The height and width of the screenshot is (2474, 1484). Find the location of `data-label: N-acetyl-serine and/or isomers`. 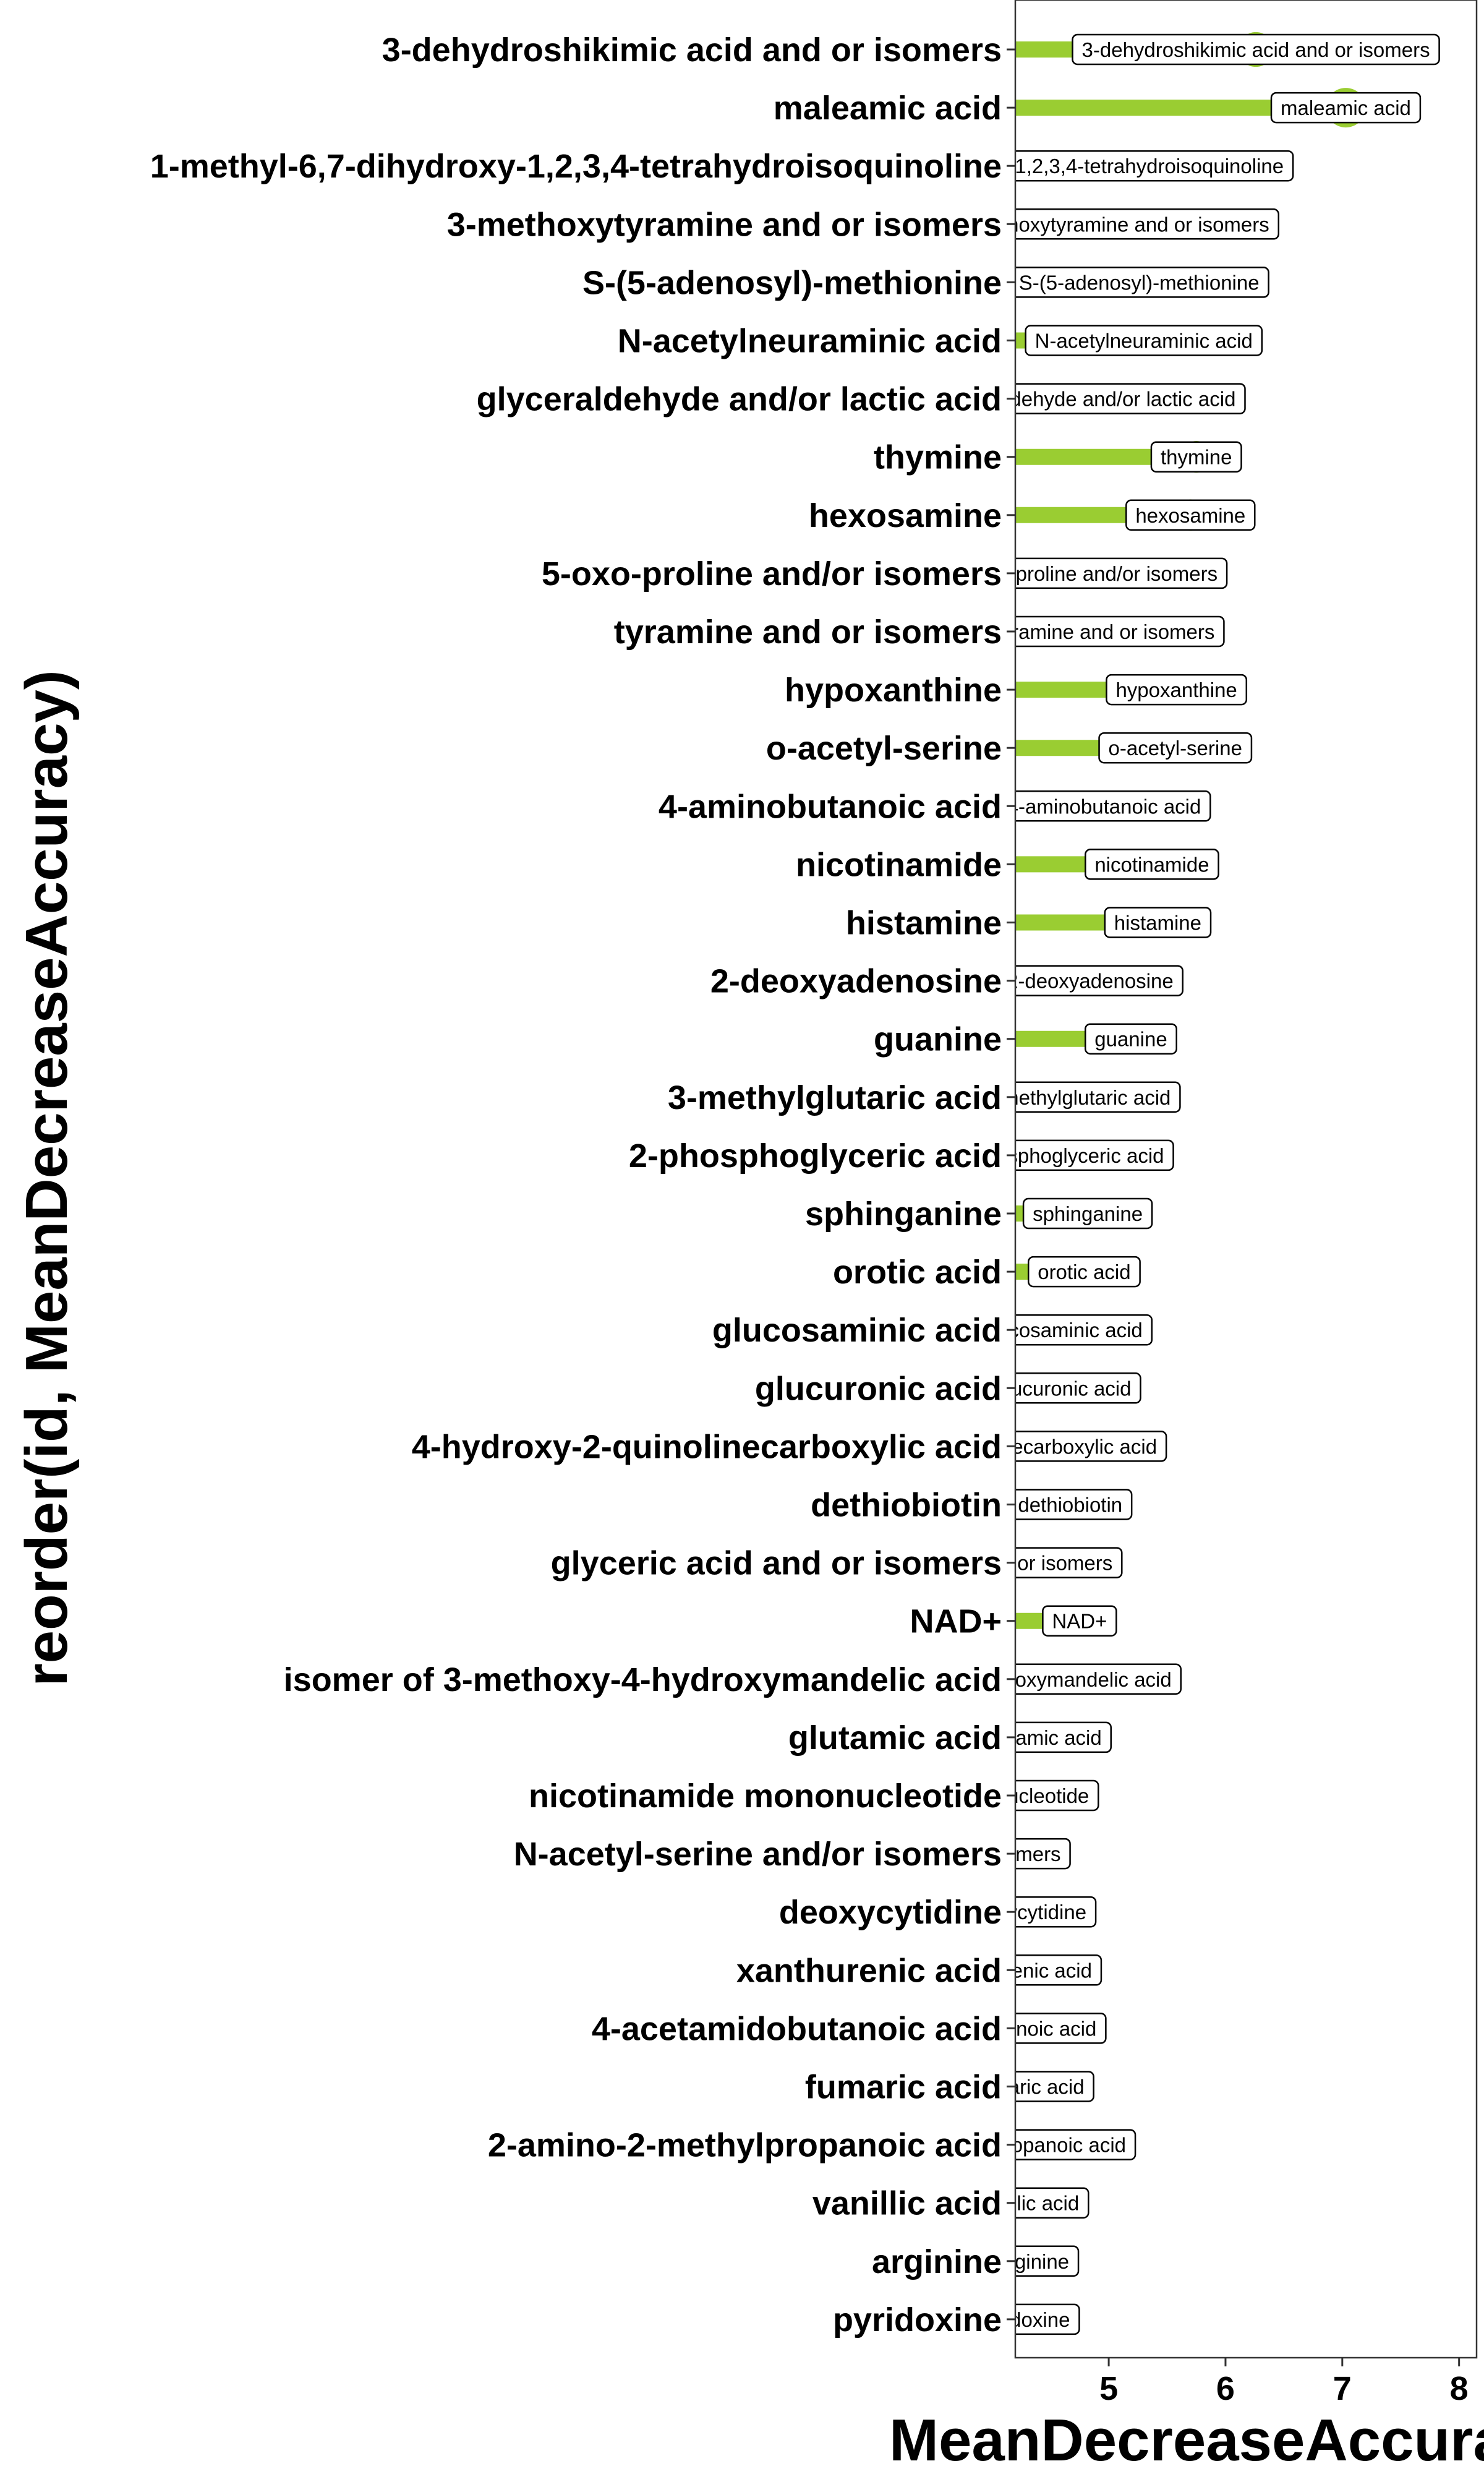

data-label: N-acetyl-serine and/or isomers is located at coordinates (927, 1854).